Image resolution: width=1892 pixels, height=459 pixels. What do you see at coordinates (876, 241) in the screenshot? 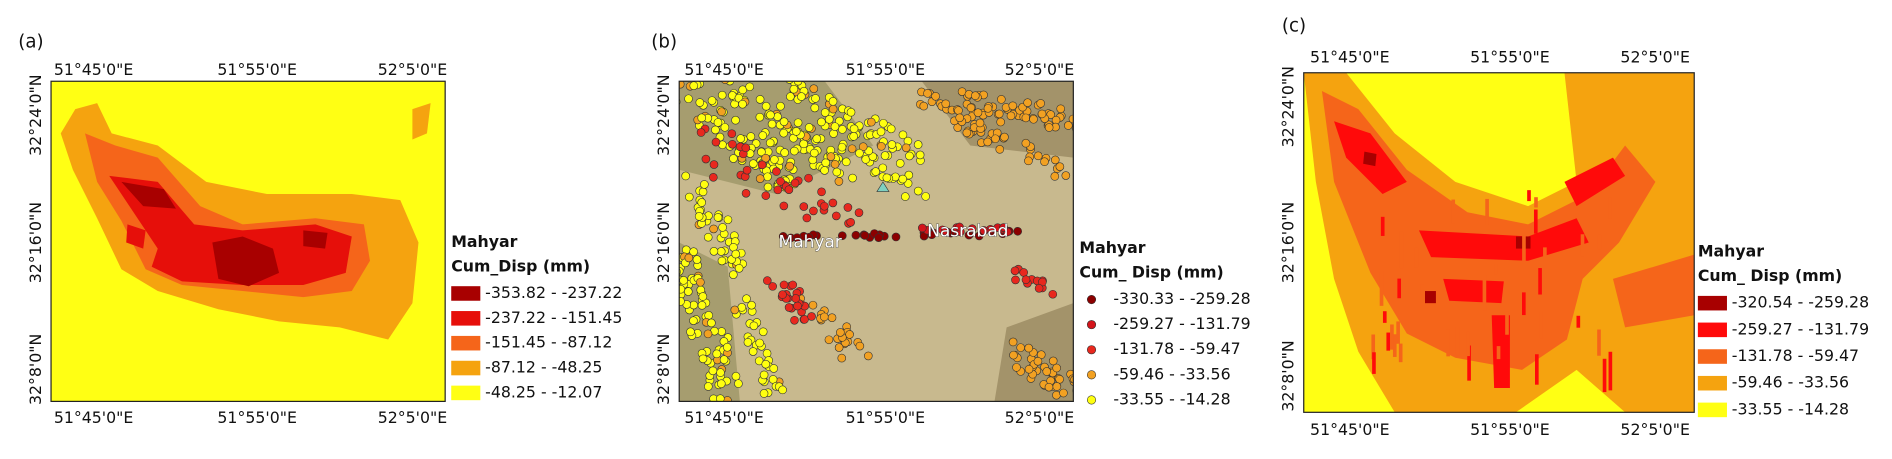
I see `map-area: Mahyar Nasrabad` at bounding box center [876, 241].